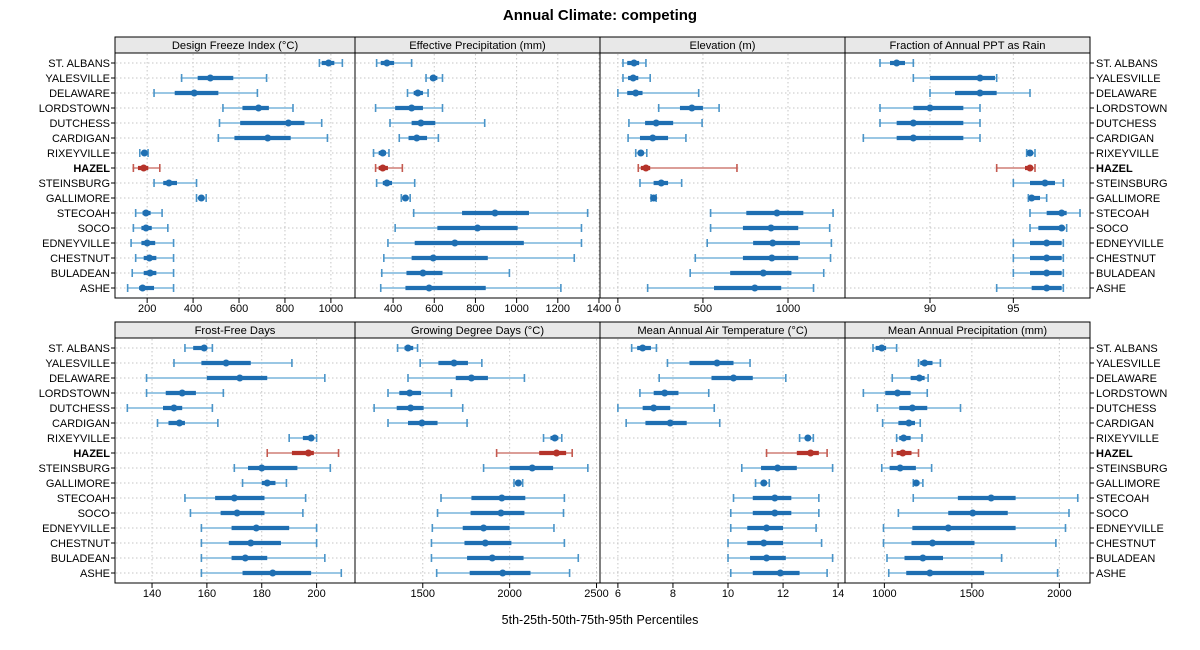 This screenshot has height=650, width=1200. I want to click on site-label-left: YALESVILLE, so click(77, 364).